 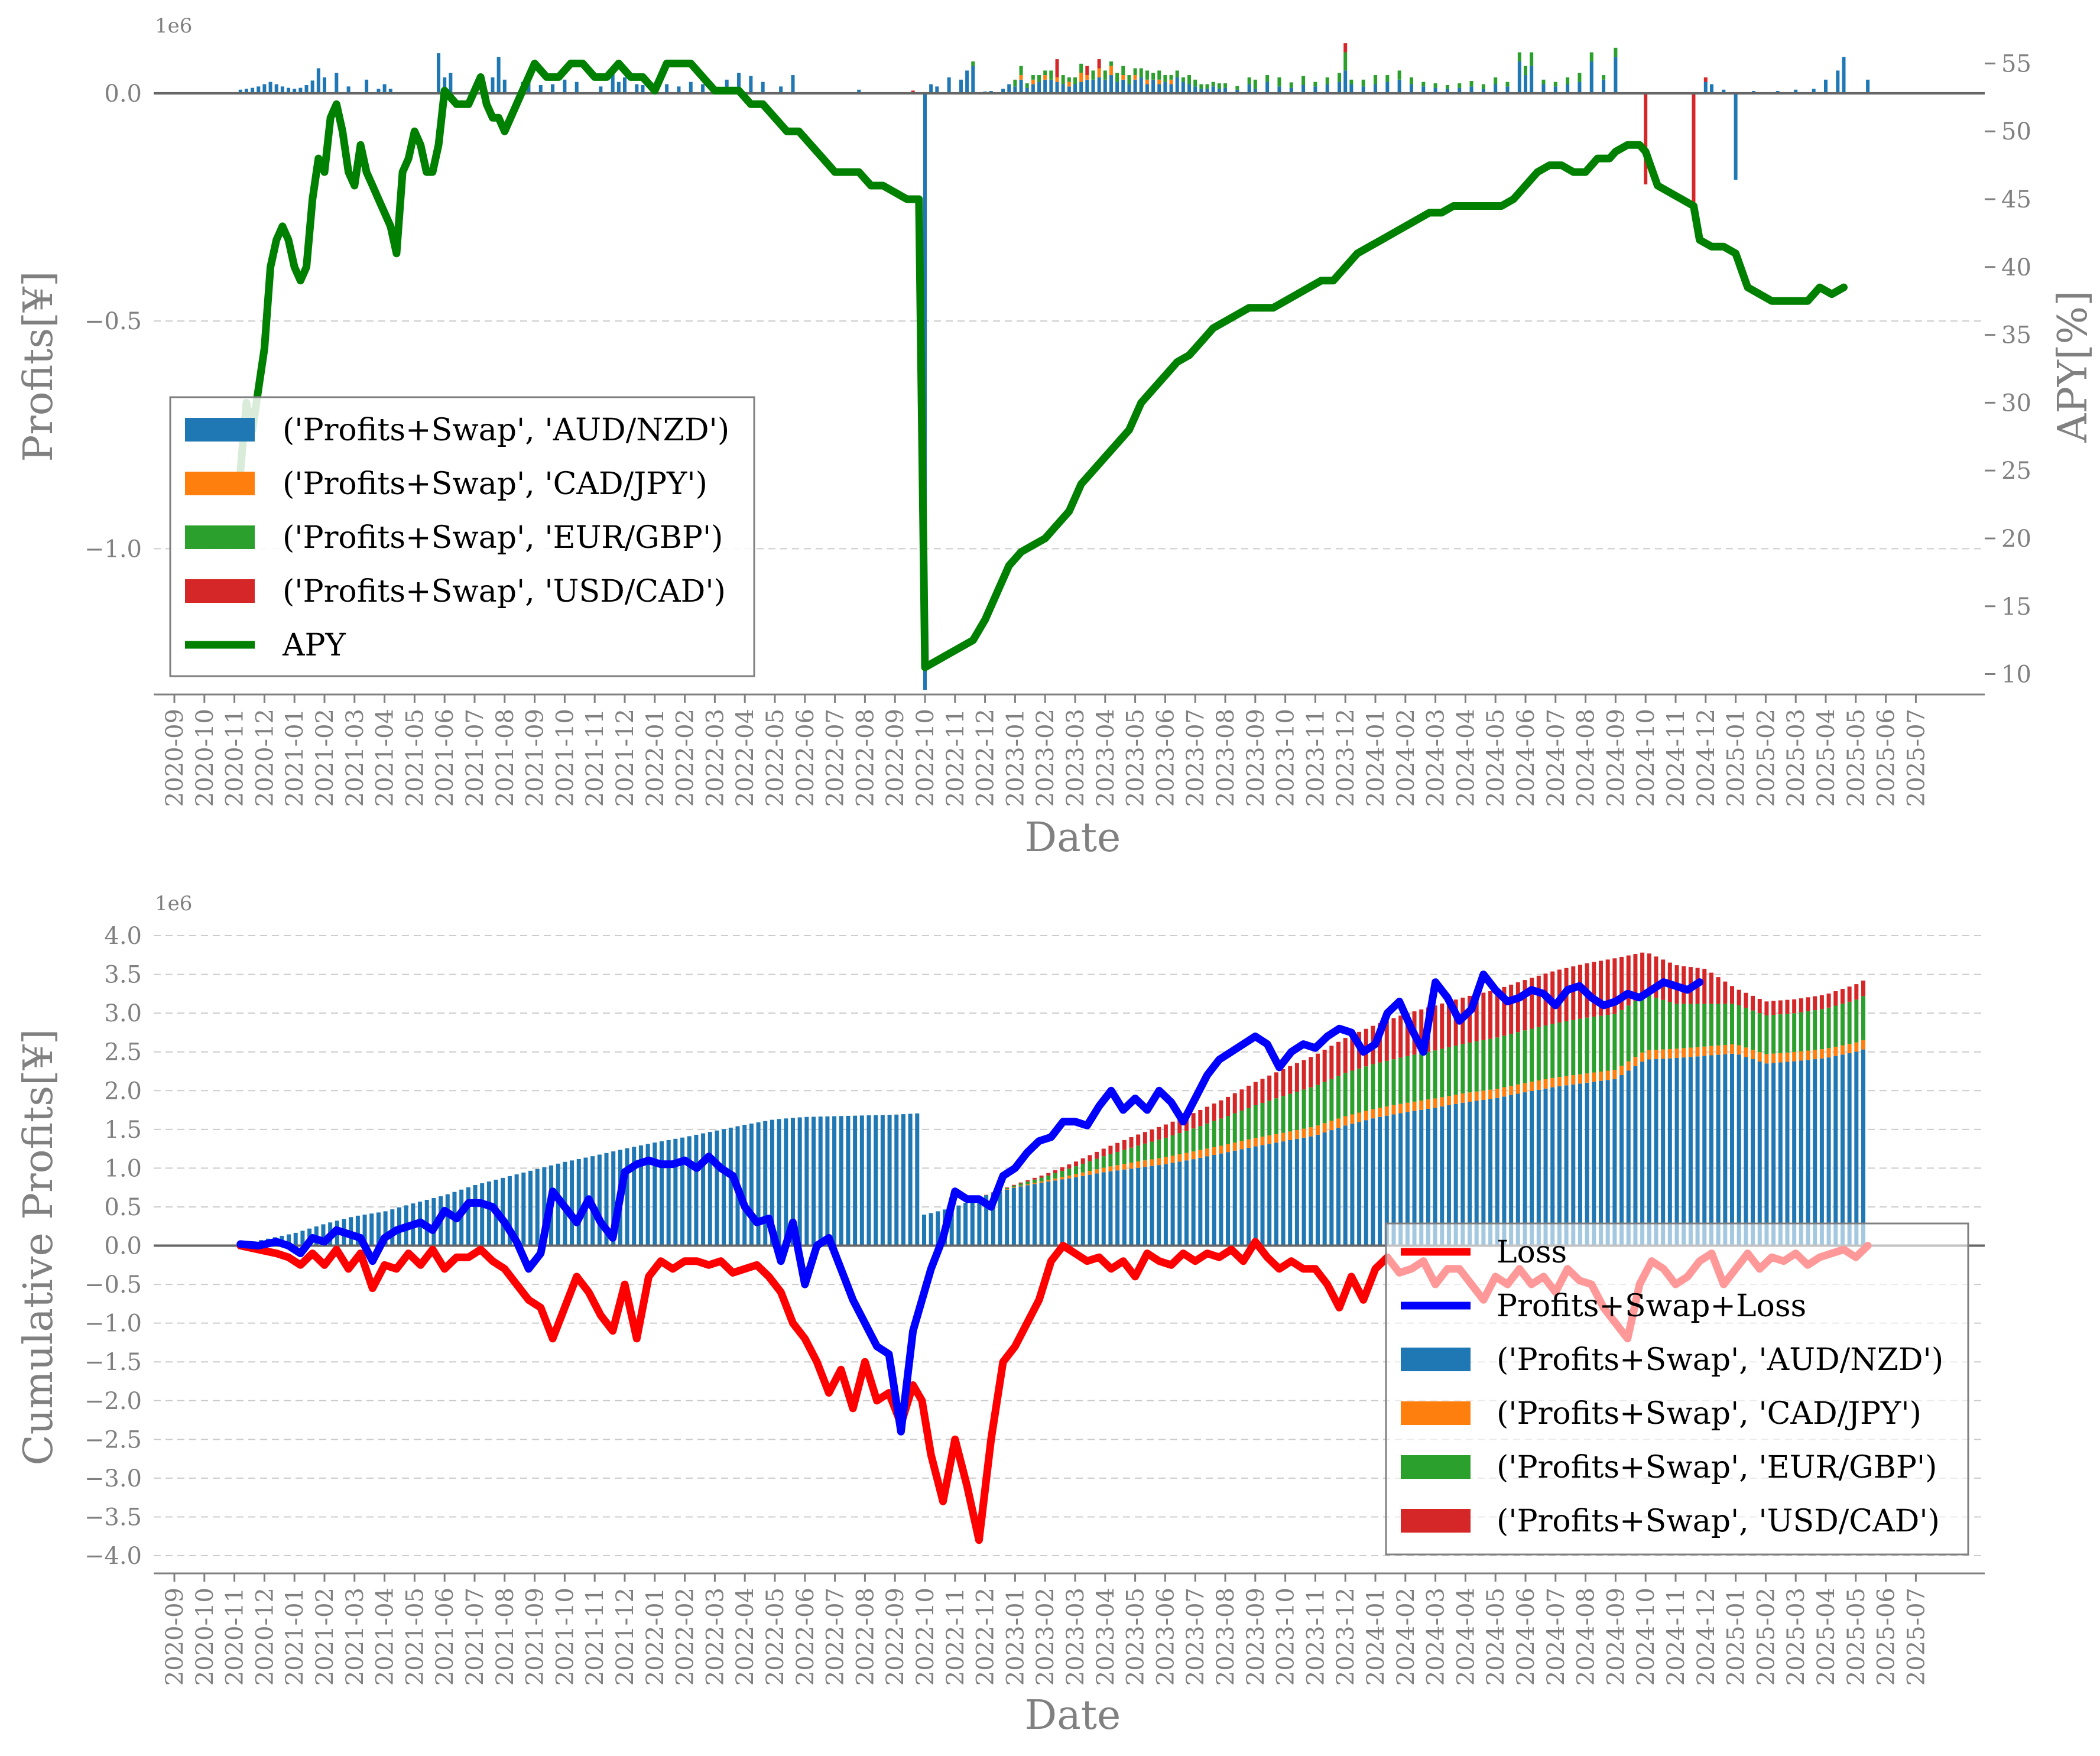 I want to click on x-tick-label: 2024-05, so click(x=1496, y=1637).